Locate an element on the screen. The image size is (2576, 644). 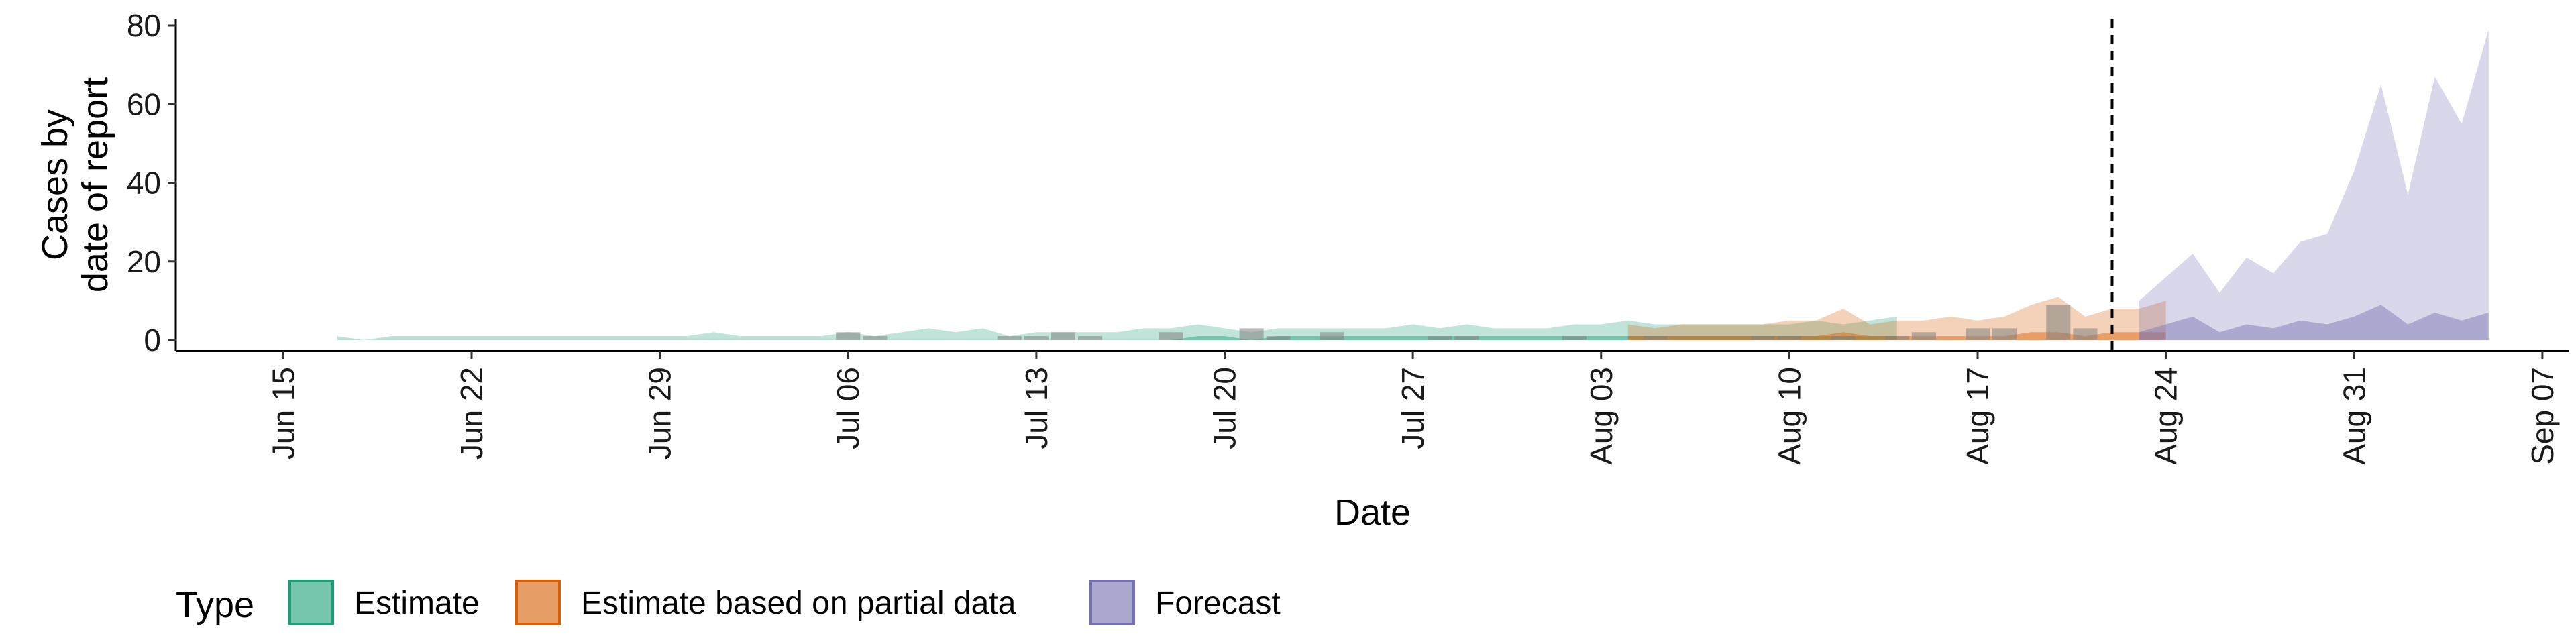
x-tick-label-6: Jul 27 is located at coordinates (1412, 408).